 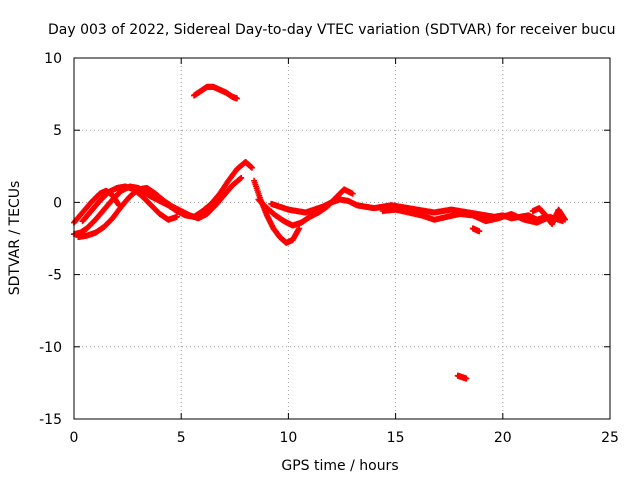 I want to click on series-track-d, so click(x=97, y=206).